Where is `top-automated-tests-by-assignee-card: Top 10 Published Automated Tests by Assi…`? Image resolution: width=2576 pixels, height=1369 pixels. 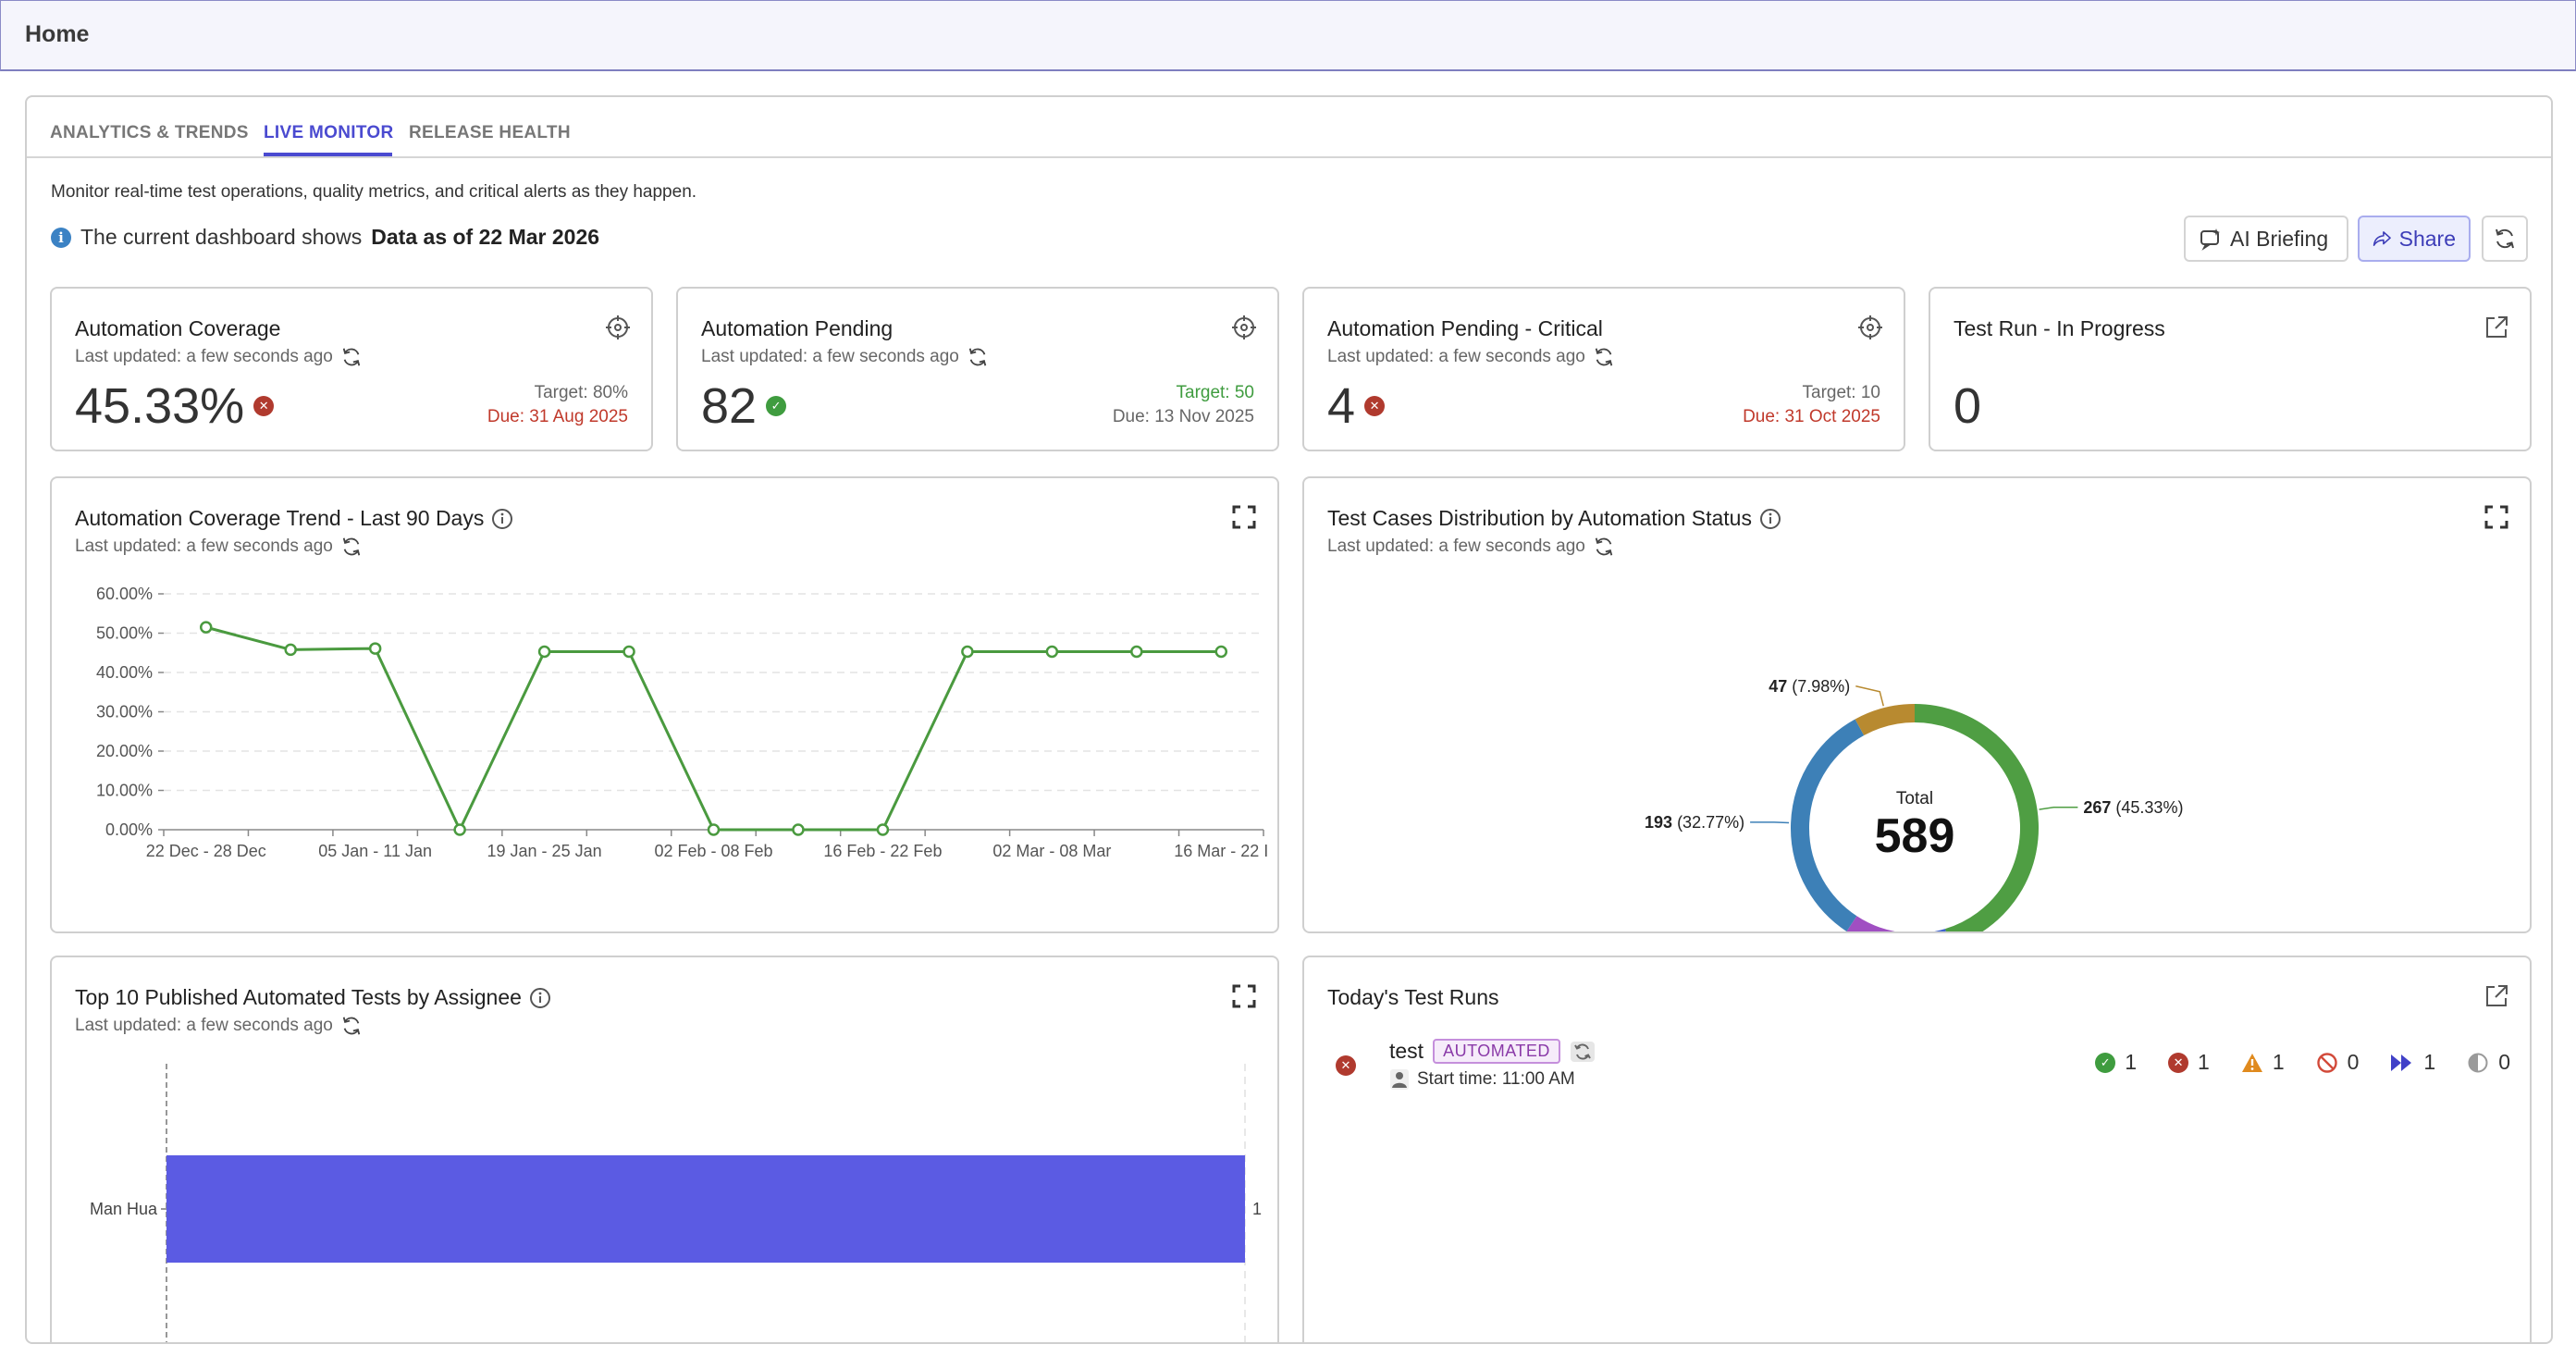
top-automated-tests-by-assignee-card: Top 10 Published Automated Tests by Assi… is located at coordinates (664, 1149).